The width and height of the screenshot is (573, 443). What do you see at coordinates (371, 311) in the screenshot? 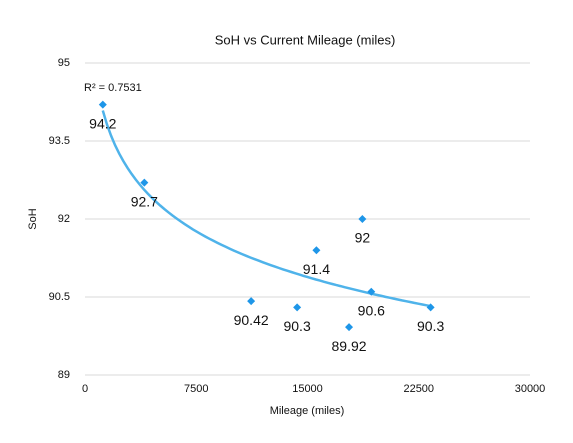
I see `data-label: 90.6` at bounding box center [371, 311].